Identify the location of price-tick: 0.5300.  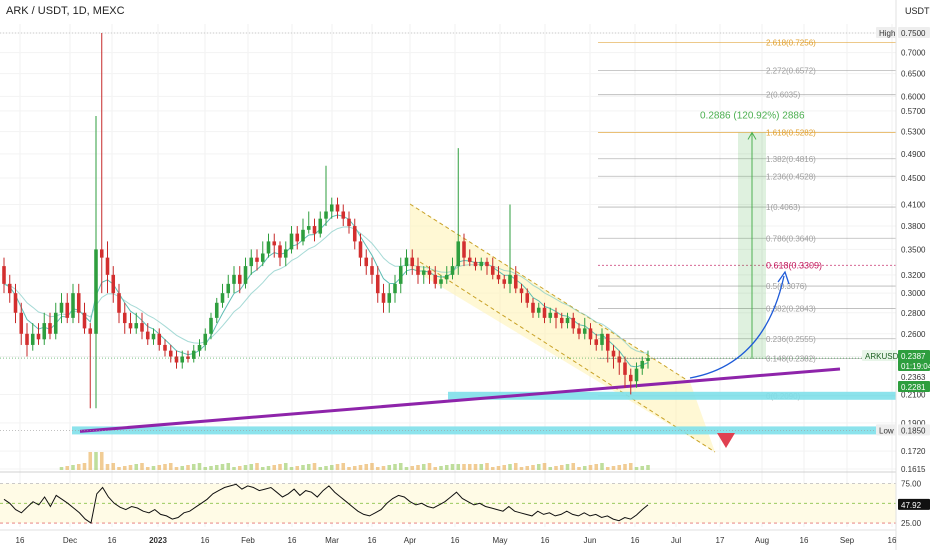
(913, 132).